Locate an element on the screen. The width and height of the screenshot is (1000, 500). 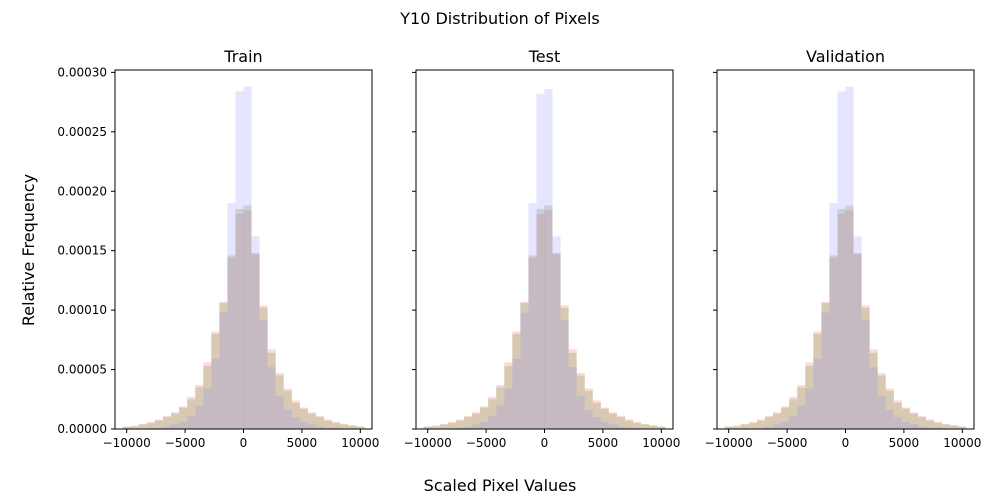
x-tick-label: −10000 is located at coordinates (127, 443).